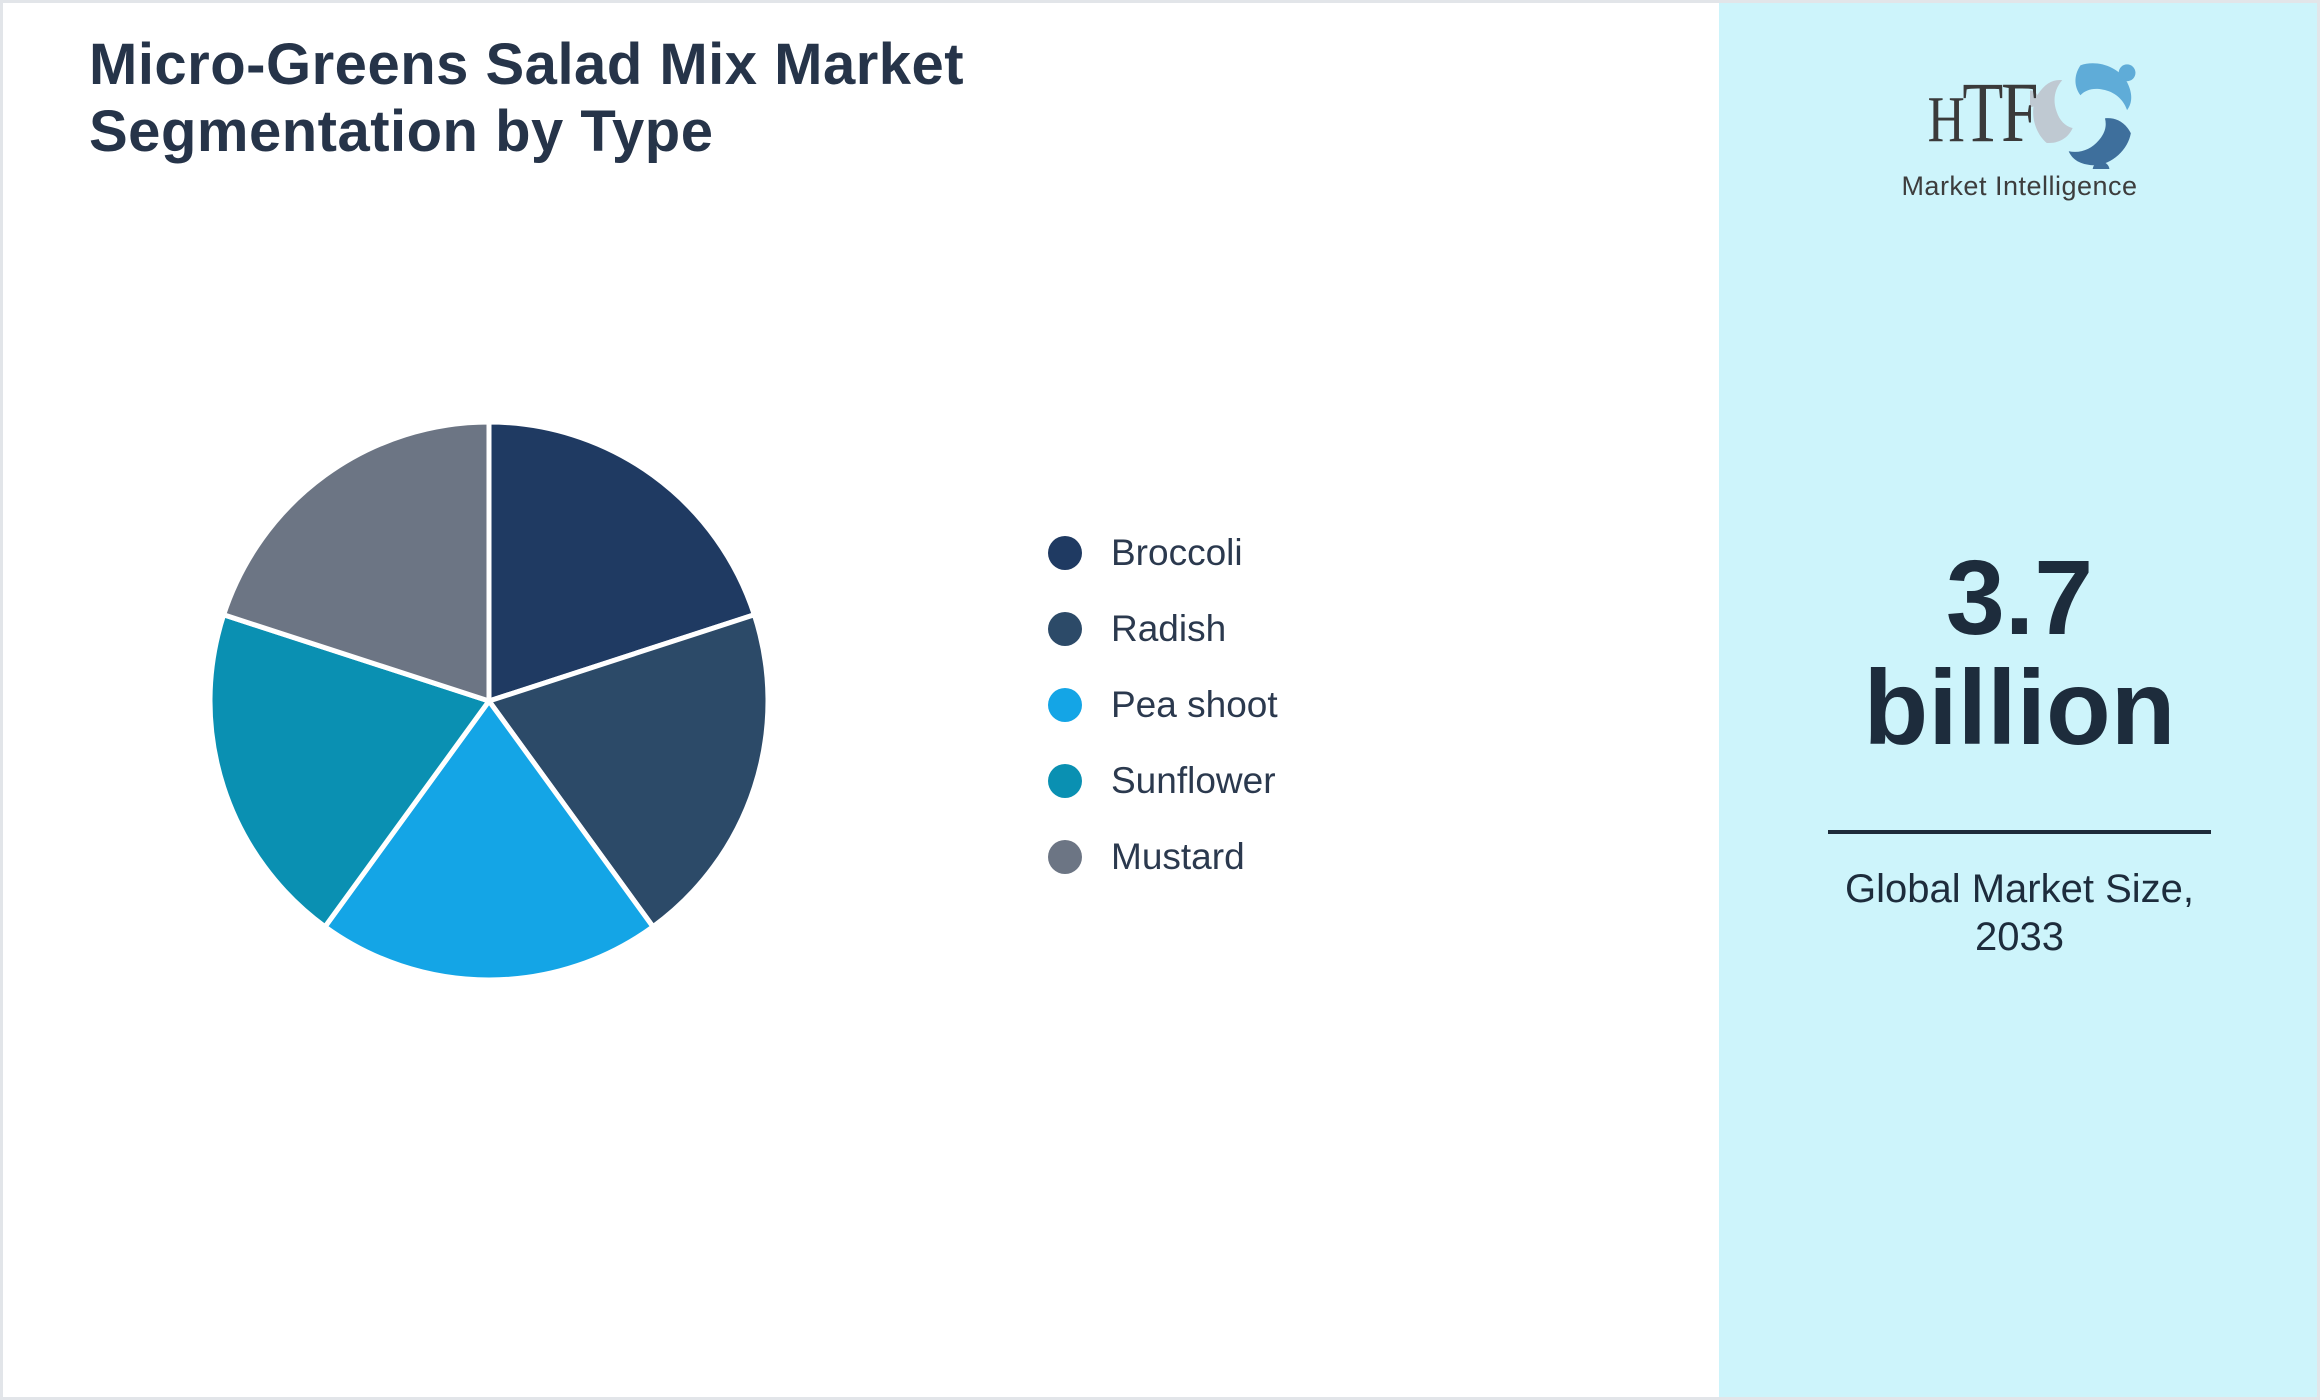  I want to click on pie-slice-sunflower, so click(349, 771).